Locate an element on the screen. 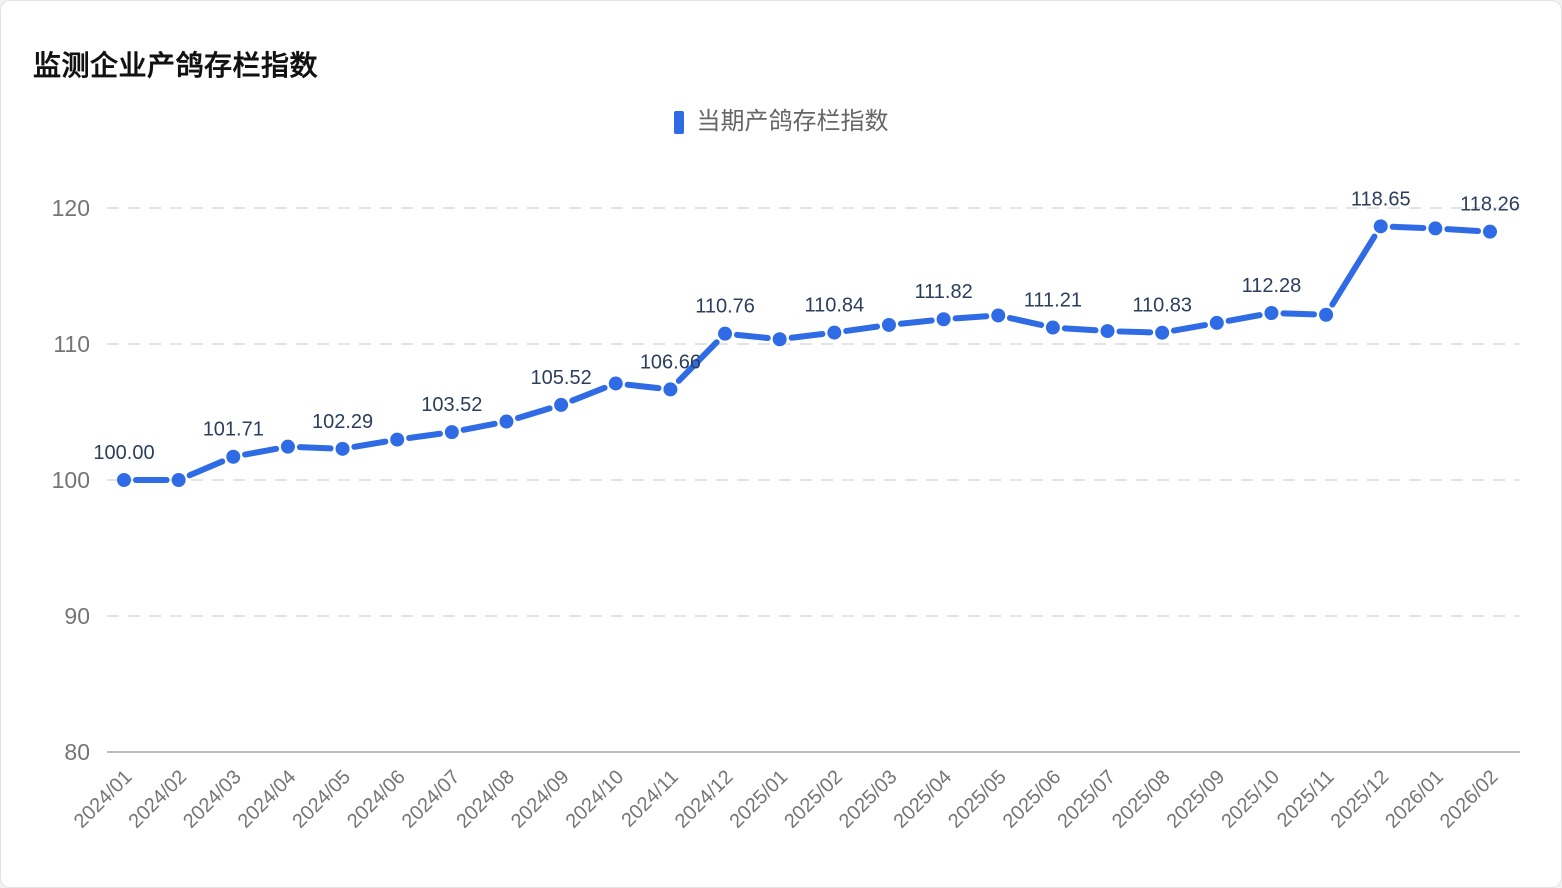 The image size is (1562, 888). legend-marker-icon is located at coordinates (678, 122).